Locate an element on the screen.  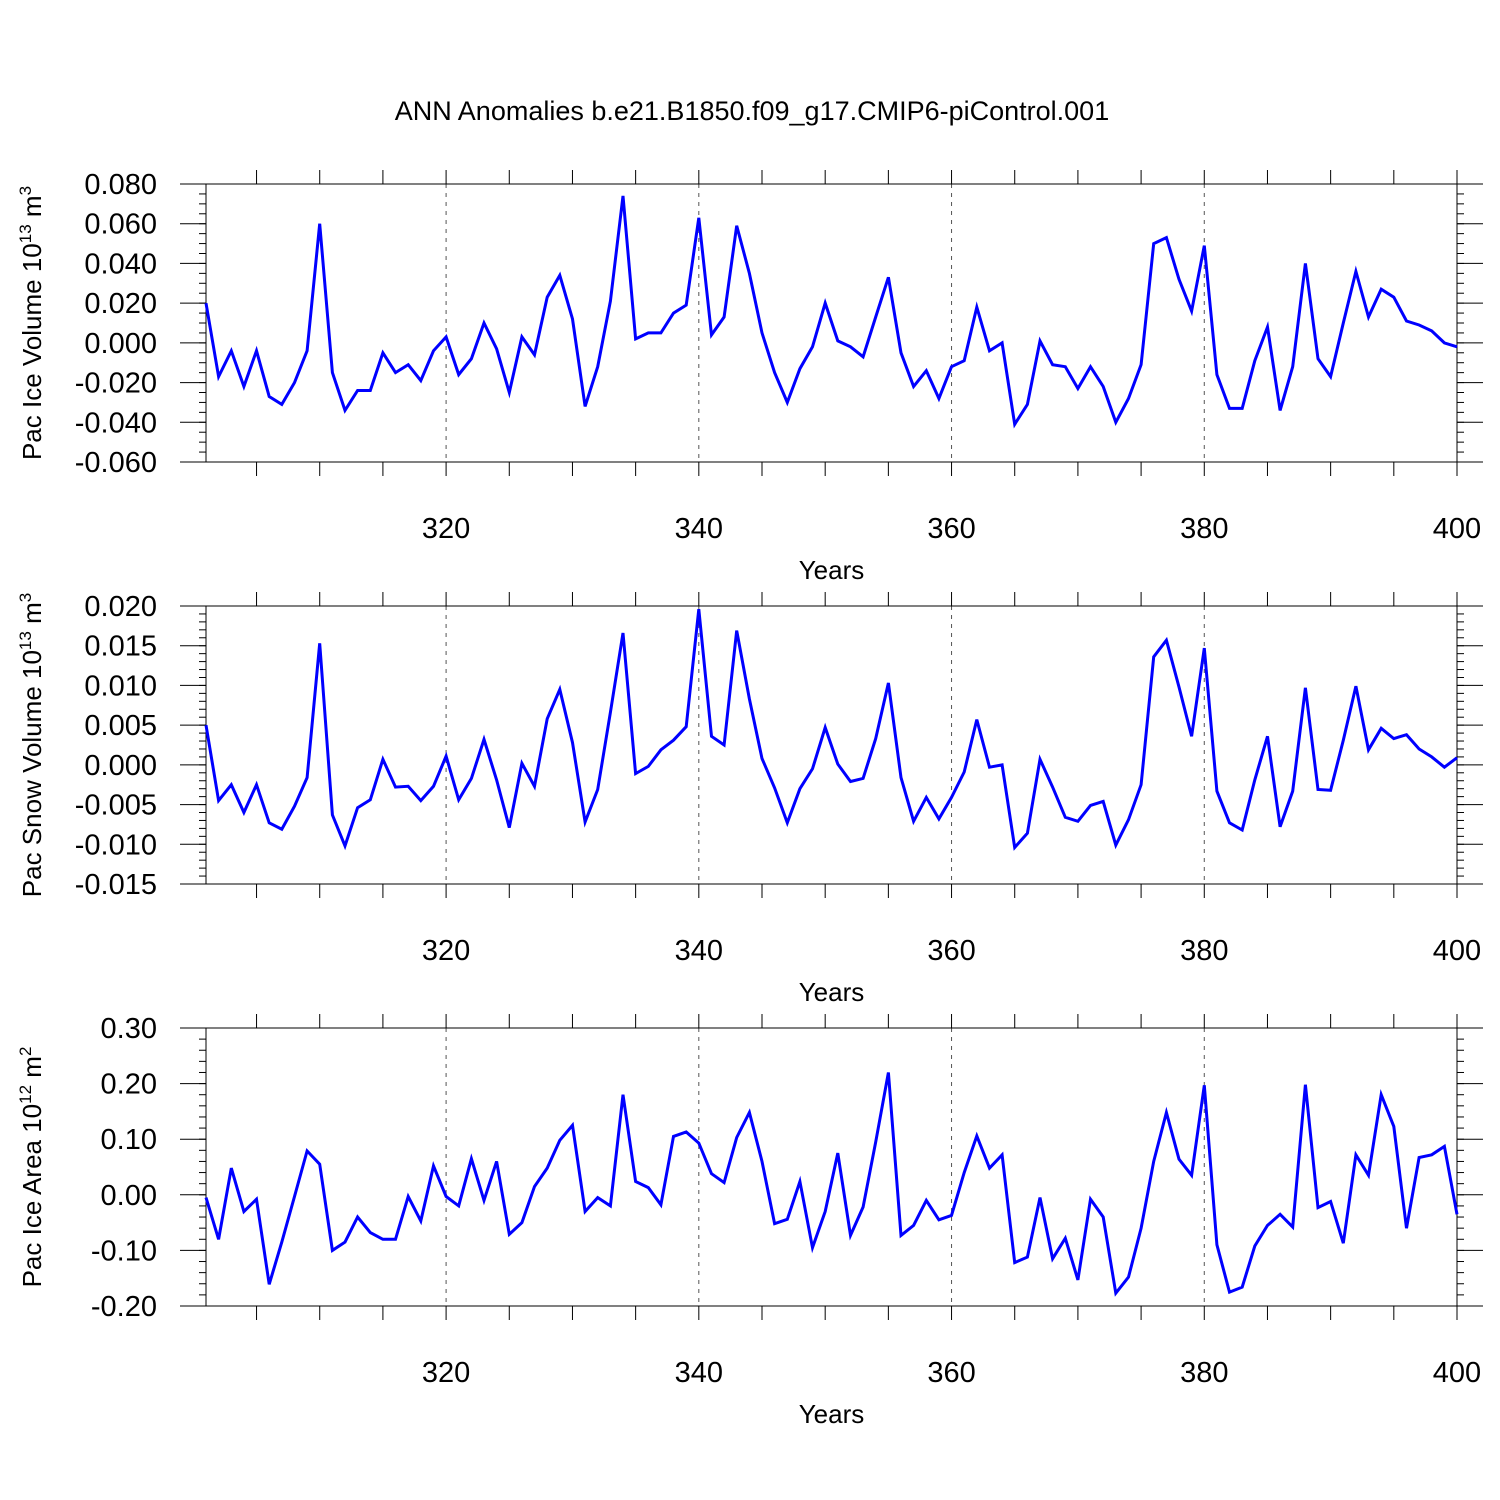
y-axis-label: Pac Ice Volume 1013 m3 is located at coordinates (31, 323).